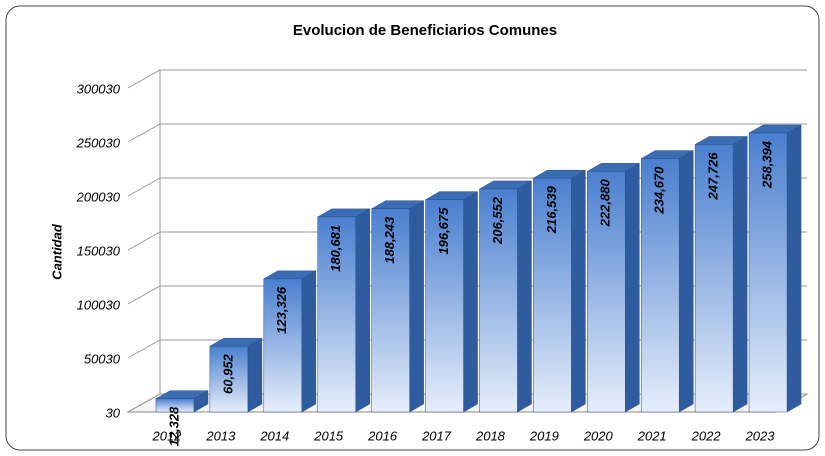  Describe the element at coordinates (166, 435) in the screenshot. I see `x-tick-label: 2012` at that location.